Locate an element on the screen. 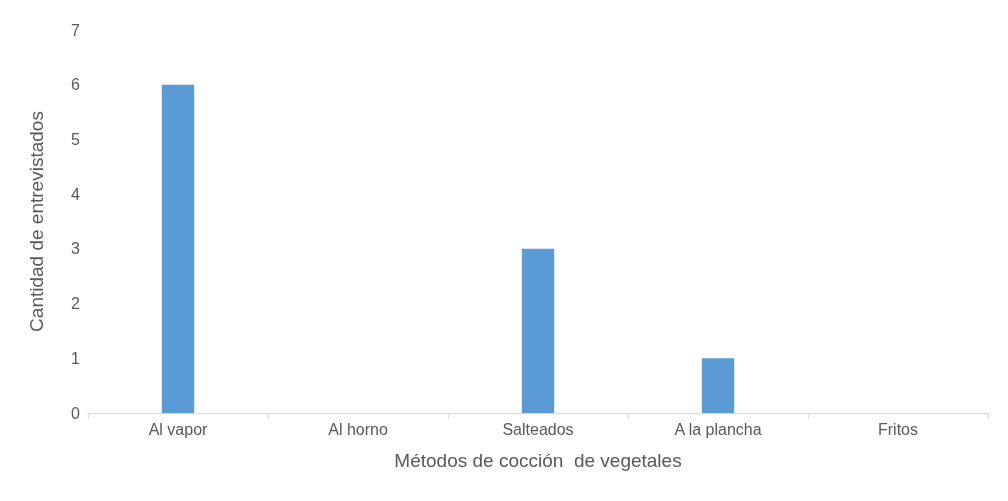 Image resolution: width=1008 pixels, height=501 pixels. x-tick-label: Fritos is located at coordinates (898, 429).